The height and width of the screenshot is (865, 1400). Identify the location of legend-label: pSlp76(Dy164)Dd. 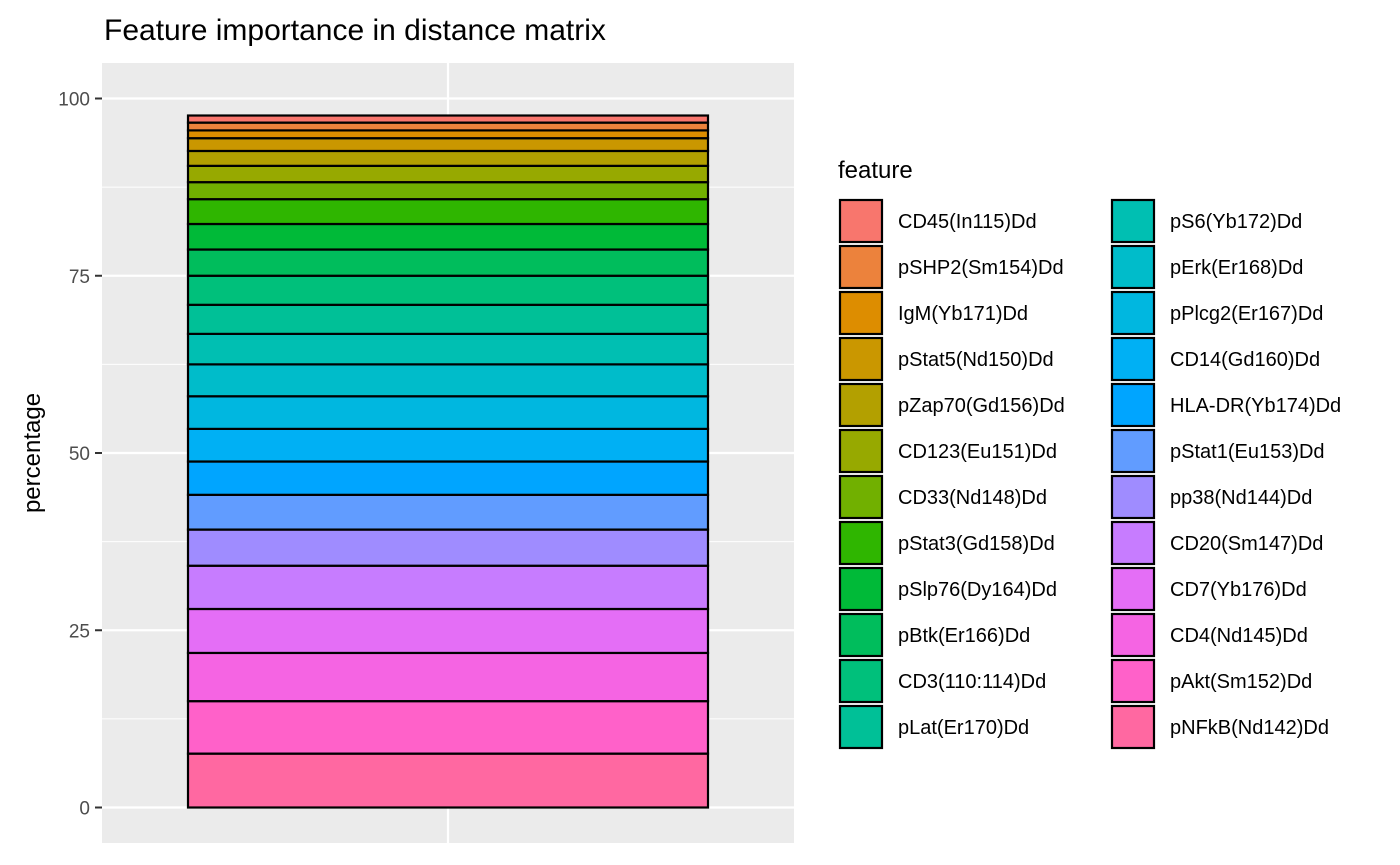
(977, 590).